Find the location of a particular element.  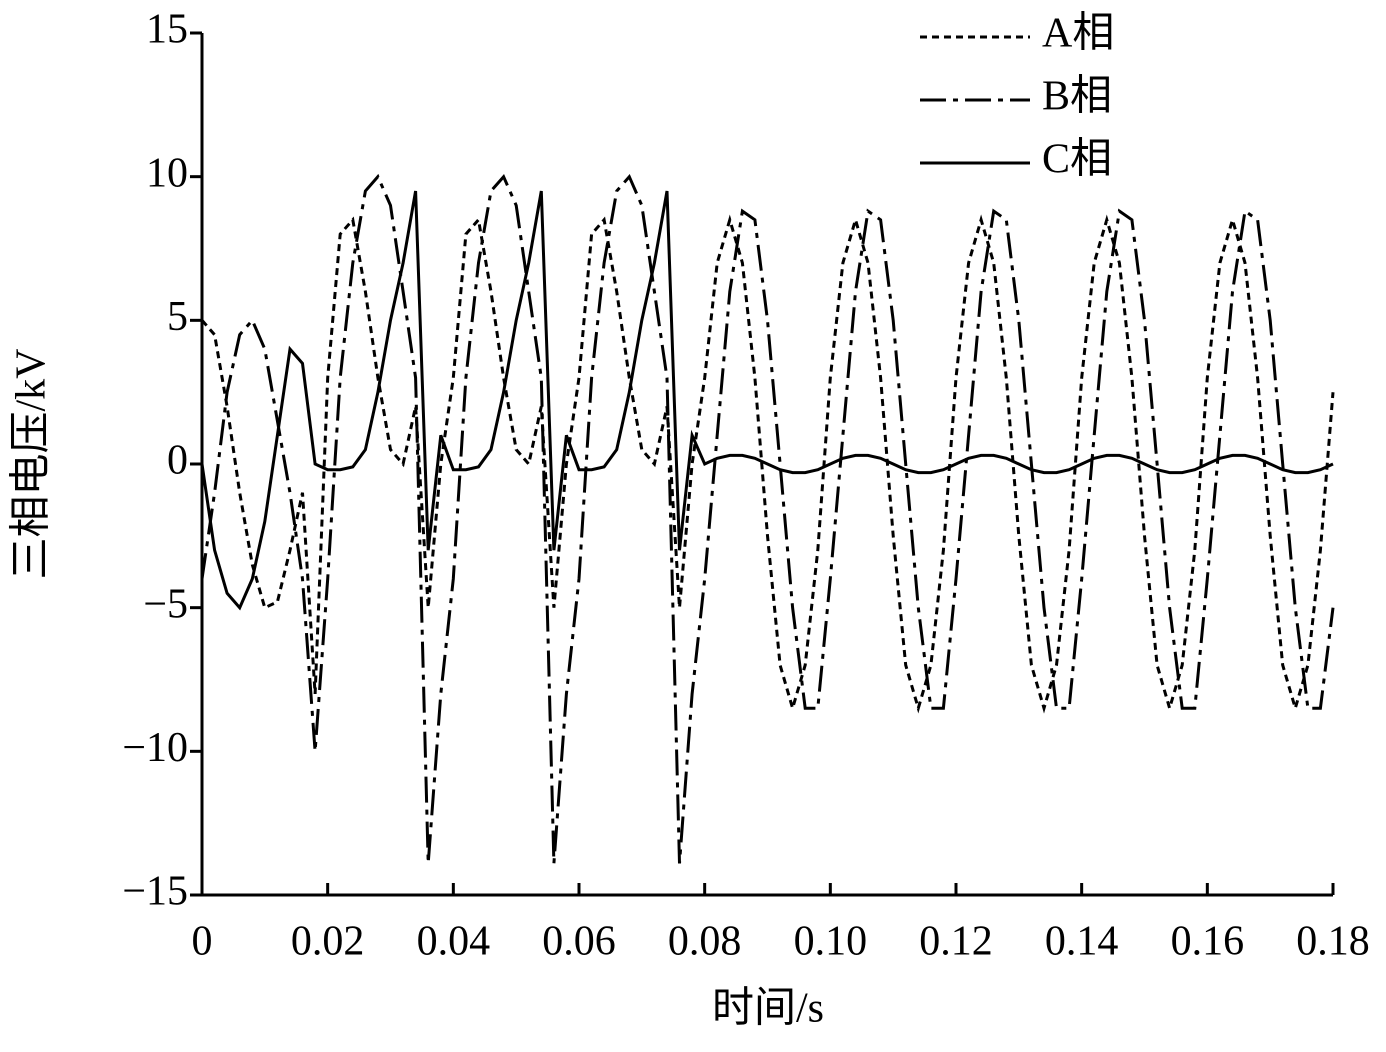

x-tick-label: 0.08 is located at coordinates (705, 942).